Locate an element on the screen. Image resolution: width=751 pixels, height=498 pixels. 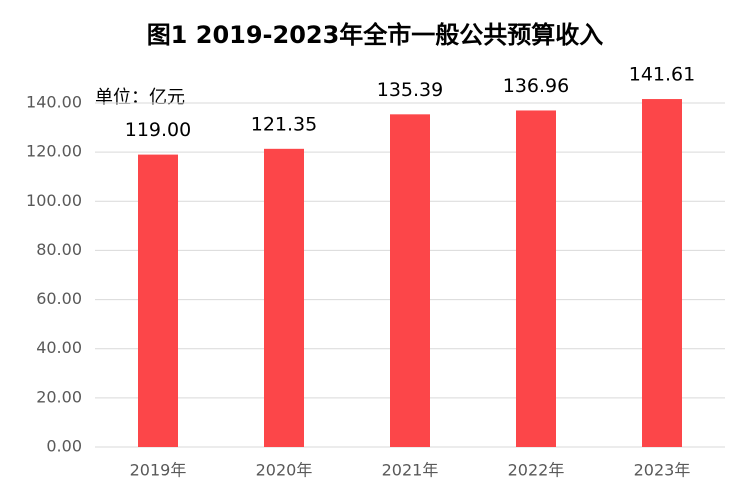
y-tick-label: 0.00 is located at coordinates (64, 446).